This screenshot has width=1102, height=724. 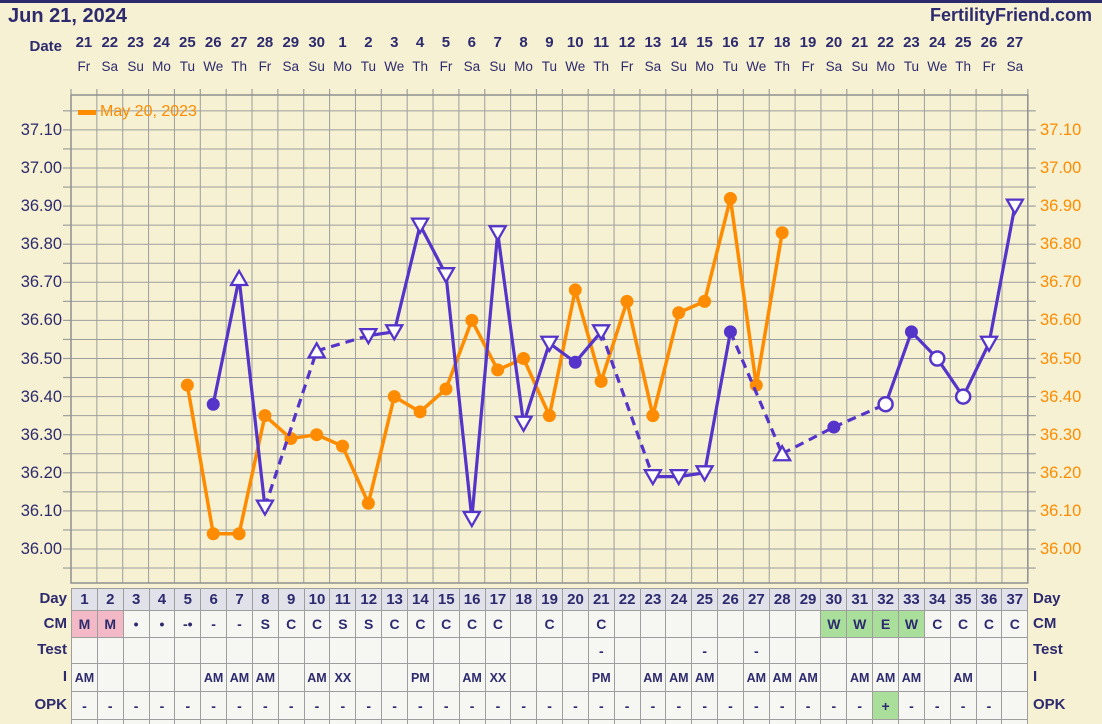 What do you see at coordinates (601, 66) in the screenshot?
I see `weekday-cell: Th` at bounding box center [601, 66].